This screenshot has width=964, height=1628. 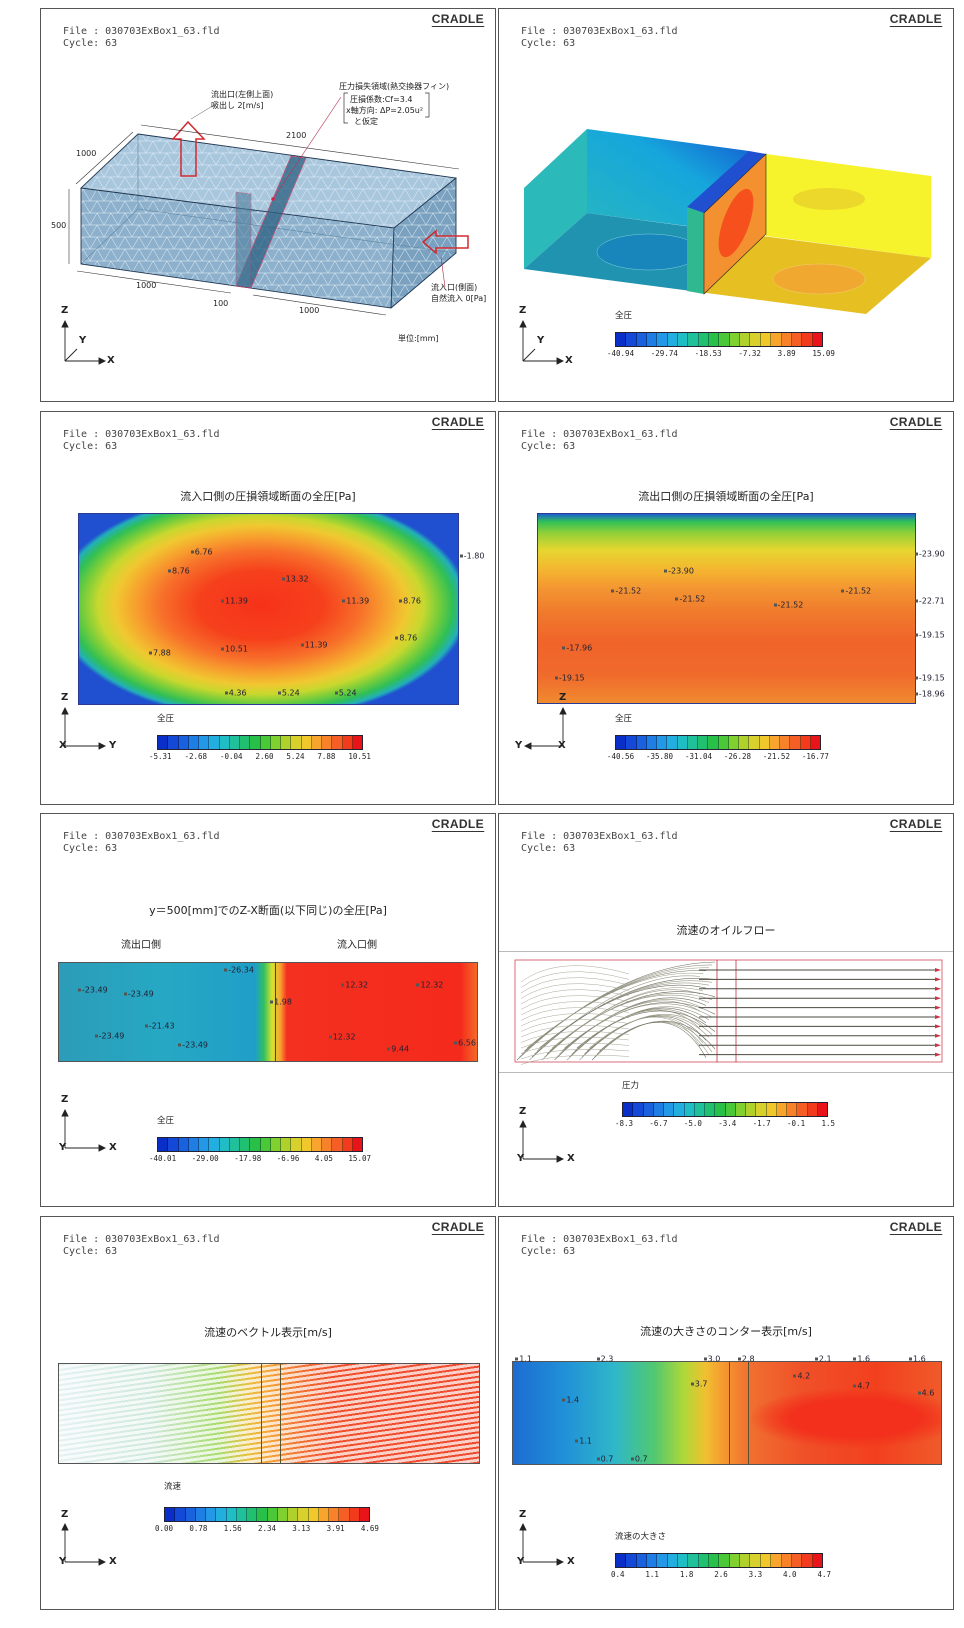 I want to click on contour-label: 4.2, so click(x=801, y=1376).